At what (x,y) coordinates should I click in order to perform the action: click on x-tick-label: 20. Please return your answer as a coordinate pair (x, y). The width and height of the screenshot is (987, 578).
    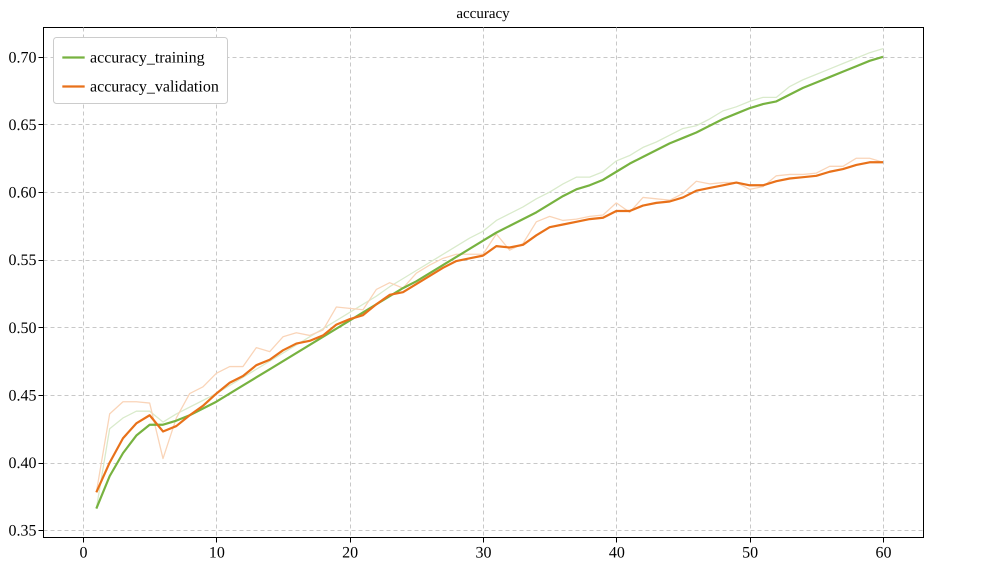
    Looking at the image, I should click on (350, 553).